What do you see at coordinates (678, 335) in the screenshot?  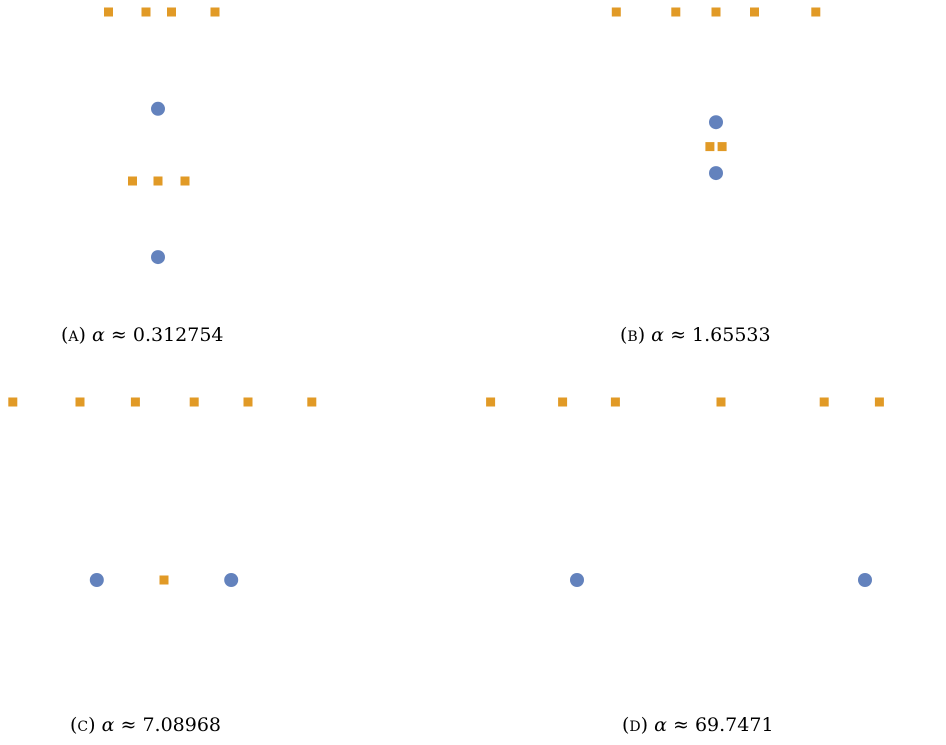 I see `caption-b-relation: ≈` at bounding box center [678, 335].